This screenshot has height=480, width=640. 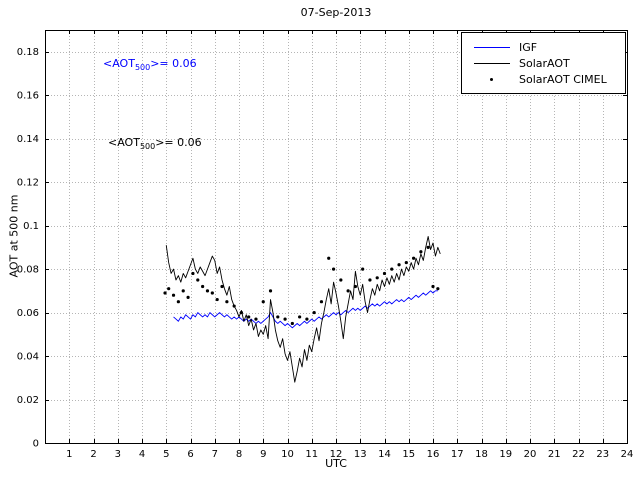 I want to click on svg-text: 3, so click(x=118, y=454).